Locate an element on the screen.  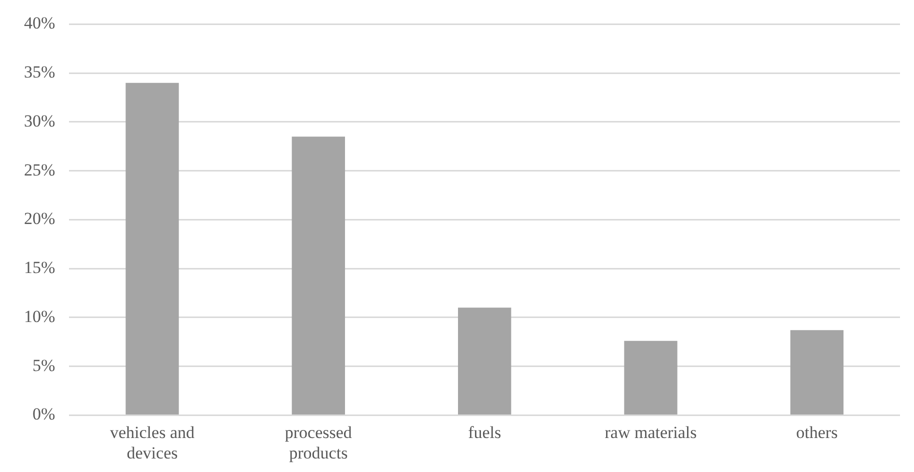
y-tick-label: 40% is located at coordinates (40, 23).